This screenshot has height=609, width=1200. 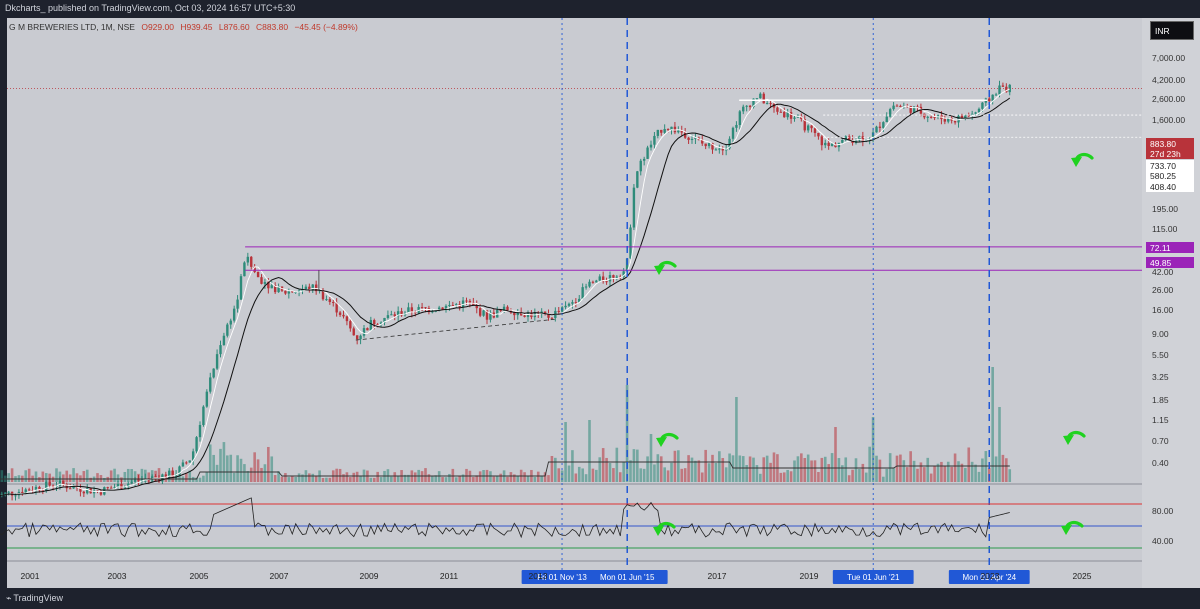 What do you see at coordinates (1172, 30) in the screenshot?
I see `currency-button: INR` at bounding box center [1172, 30].